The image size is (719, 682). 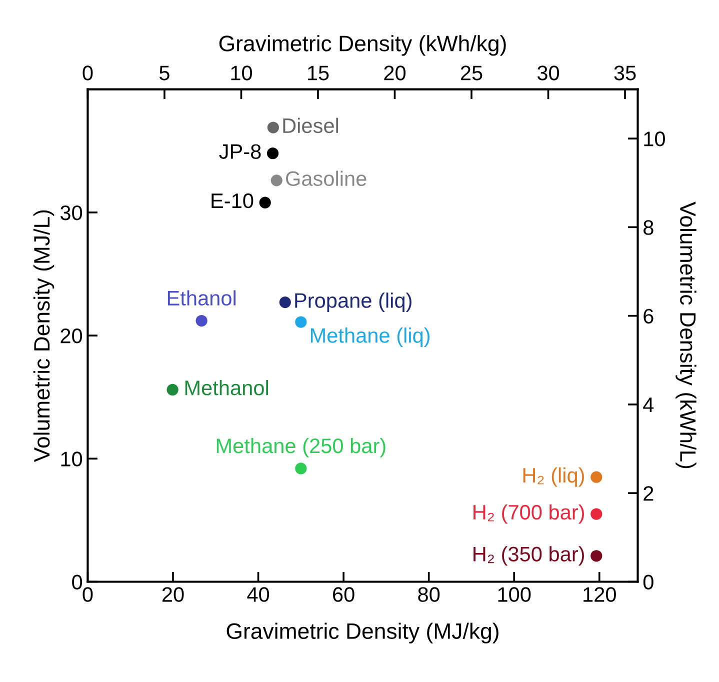 What do you see at coordinates (362, 633) in the screenshot?
I see `x-axis-title: Gravimetric Density (MJ/kg)` at bounding box center [362, 633].